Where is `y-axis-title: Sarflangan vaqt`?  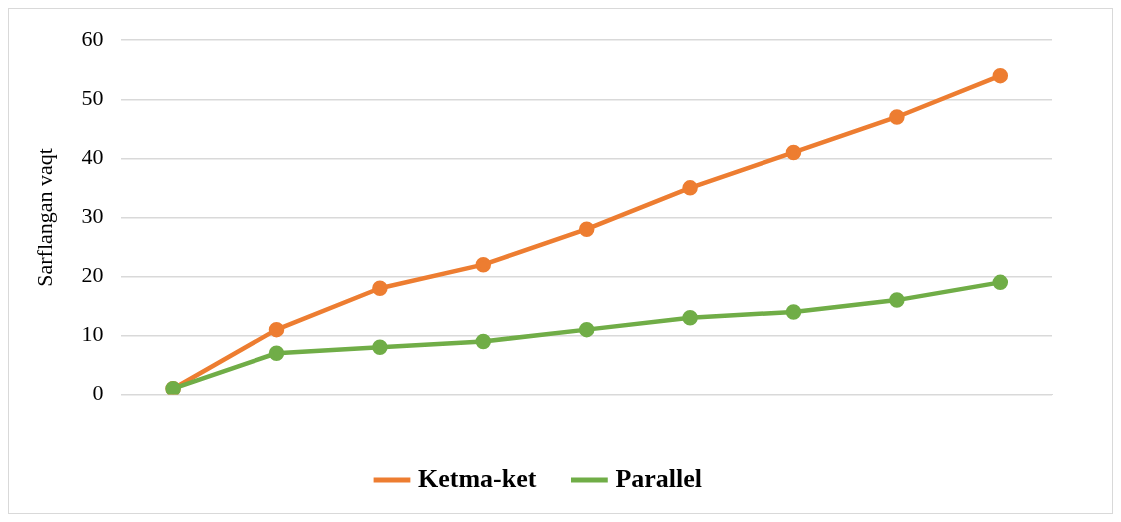 y-axis-title: Sarflangan vaqt is located at coordinates (44, 217).